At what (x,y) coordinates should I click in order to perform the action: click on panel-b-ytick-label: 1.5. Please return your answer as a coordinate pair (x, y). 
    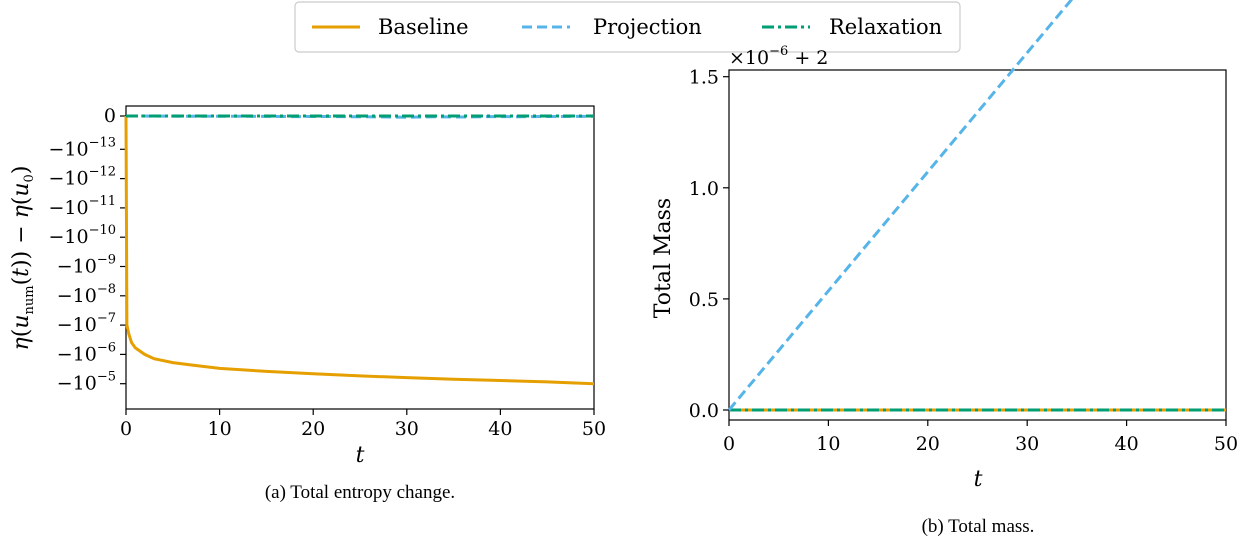
    Looking at the image, I should click on (704, 78).